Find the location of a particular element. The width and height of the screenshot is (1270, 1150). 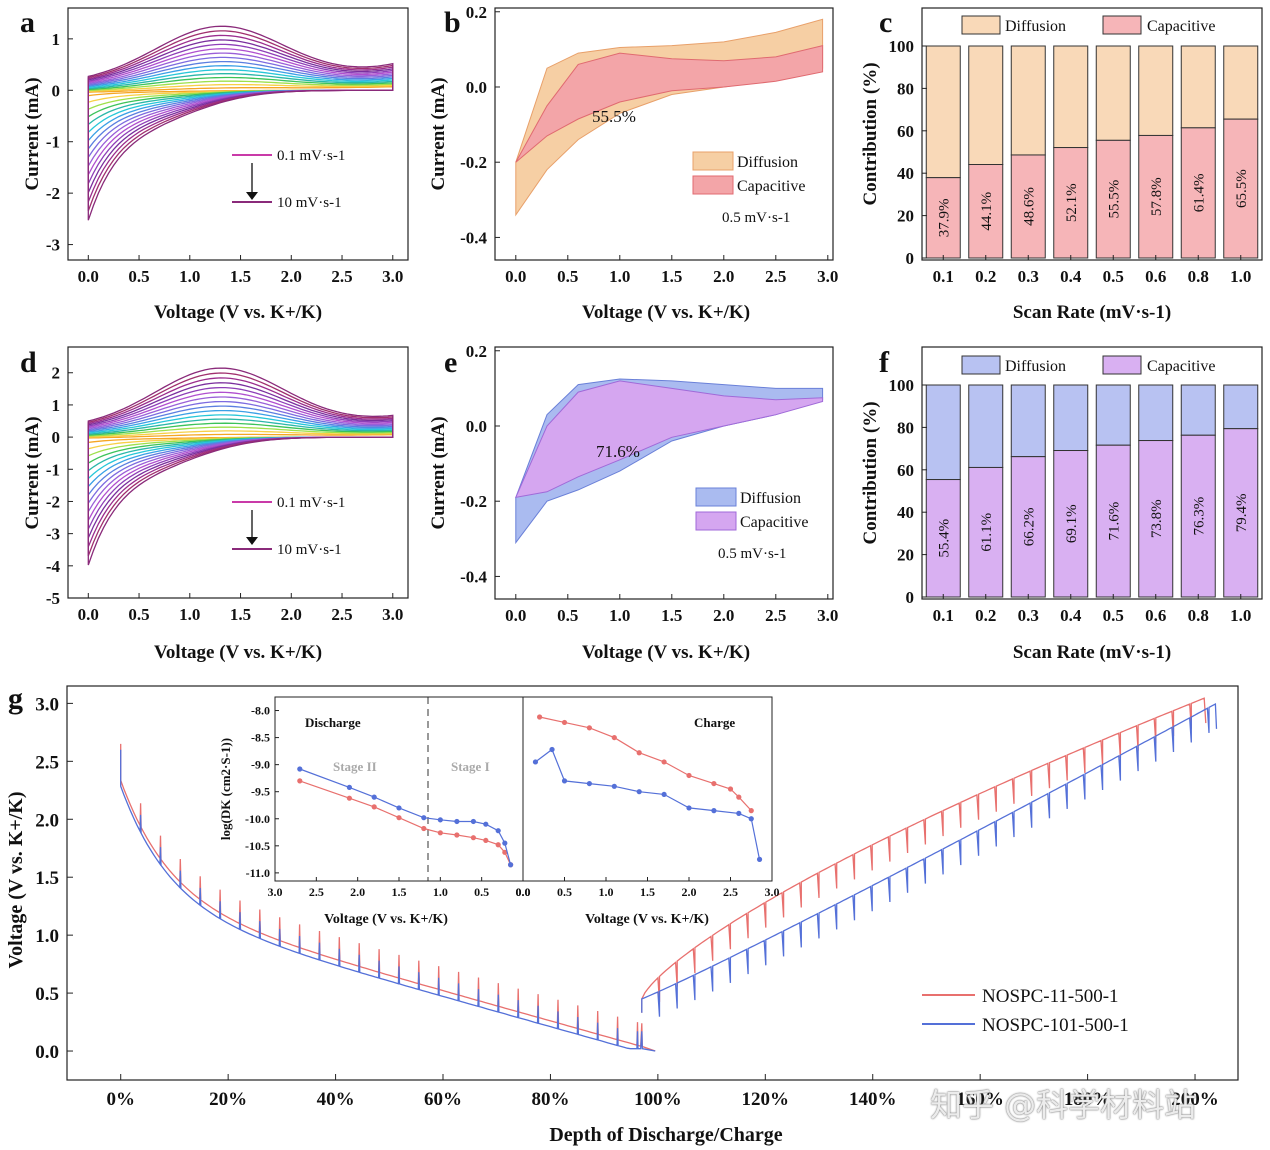

y-tick-label-e-2: -0.2 is located at coordinates (473, 501).